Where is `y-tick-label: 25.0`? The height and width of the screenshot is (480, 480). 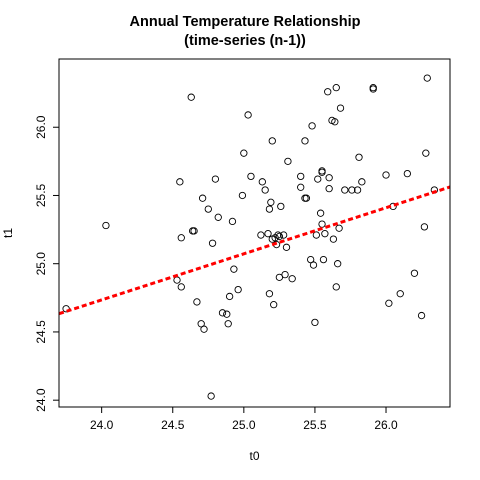 y-tick-label: 25.0 is located at coordinates (41, 264).